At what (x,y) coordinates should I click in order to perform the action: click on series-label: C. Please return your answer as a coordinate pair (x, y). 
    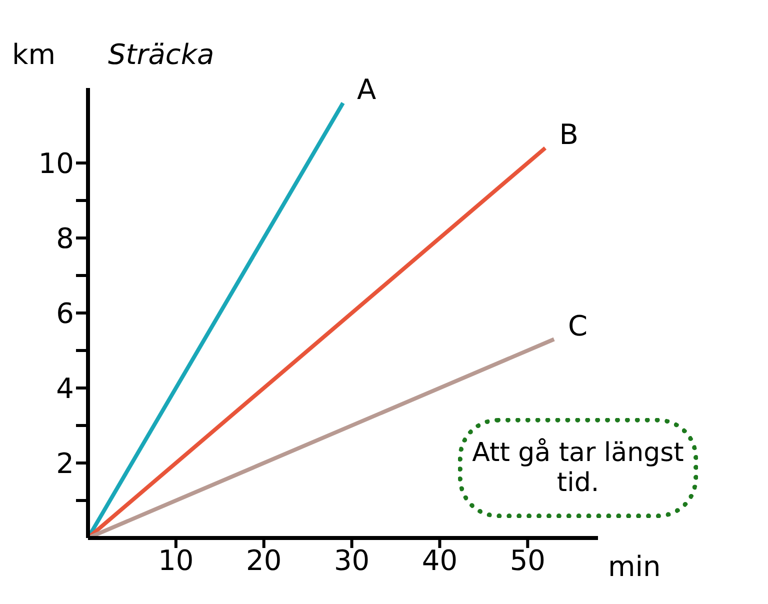
    Looking at the image, I should click on (578, 325).